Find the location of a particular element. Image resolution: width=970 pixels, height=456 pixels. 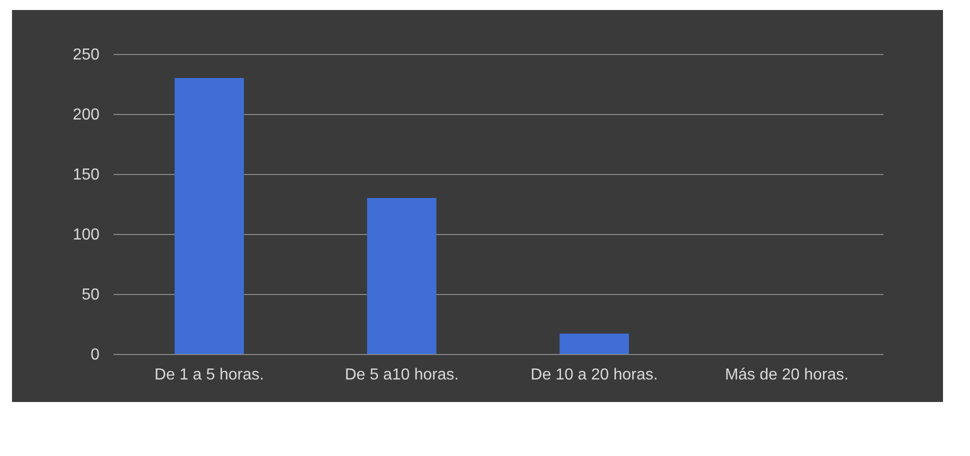

x-tick-label: De 1 a 5 horas. is located at coordinates (209, 375).